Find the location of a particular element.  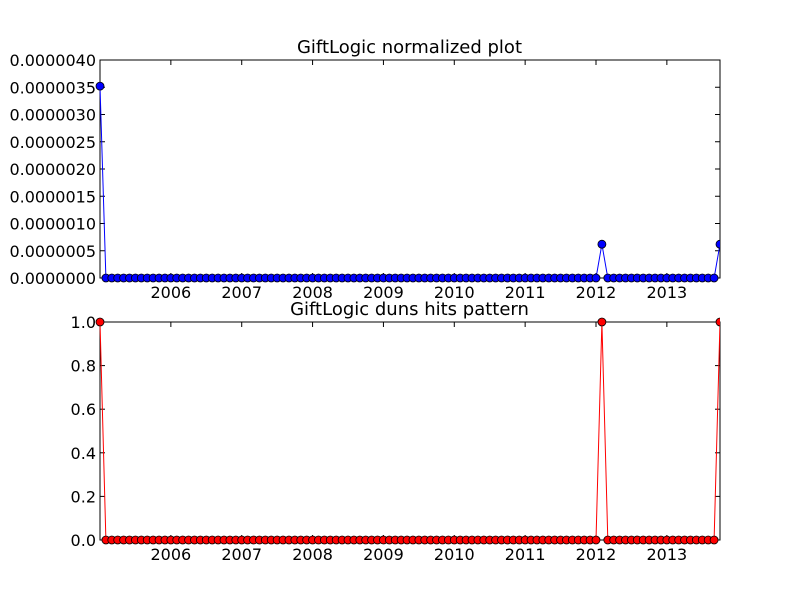

x-tick-duns-label: 2007 is located at coordinates (241, 554).